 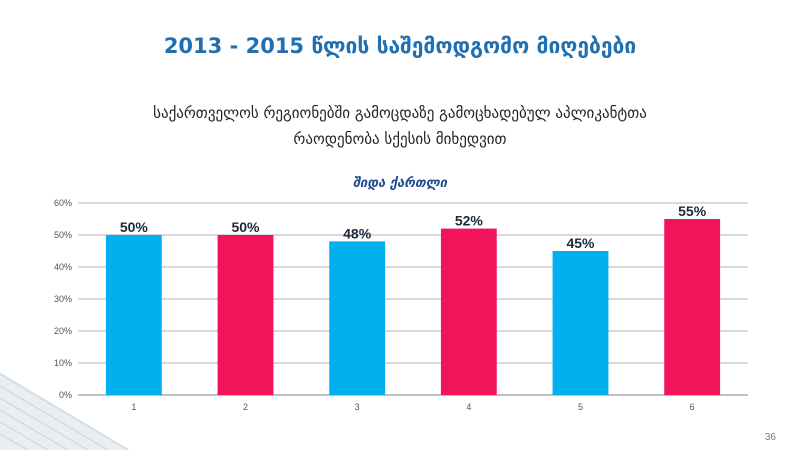 What do you see at coordinates (400, 183) in the screenshot?
I see `chart-title: შიდა ქართლი` at bounding box center [400, 183].